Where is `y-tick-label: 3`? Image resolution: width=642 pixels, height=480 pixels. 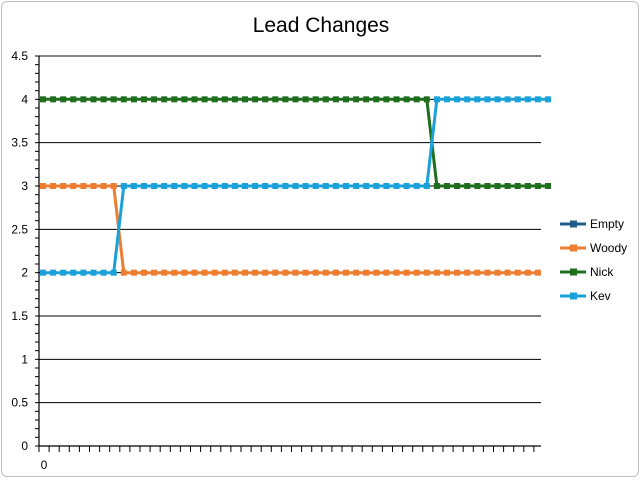
y-tick-label: 3 is located at coordinates (24, 186).